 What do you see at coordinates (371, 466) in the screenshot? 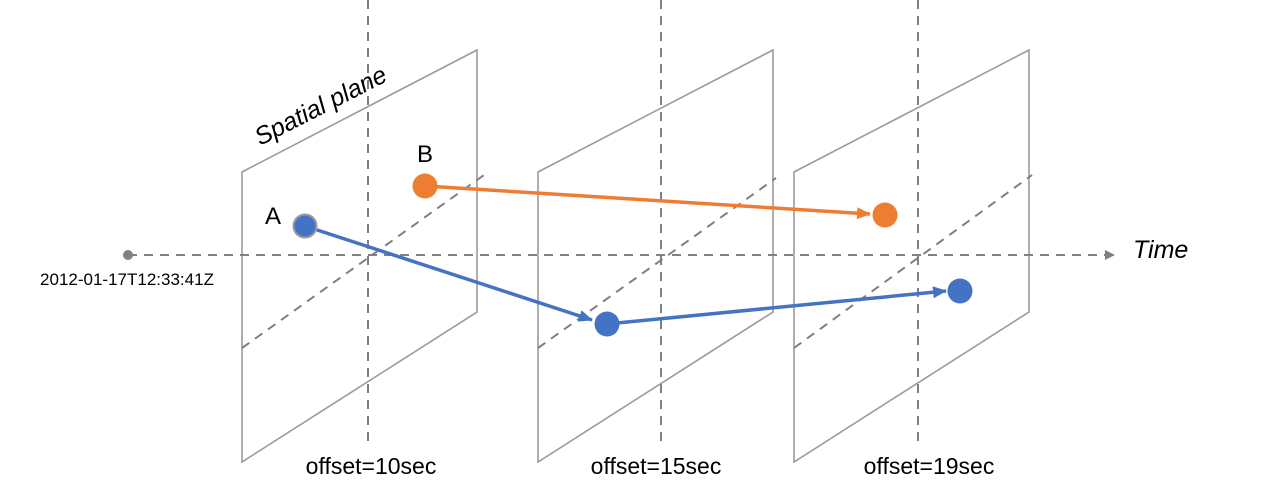
I see `offset-label-1: offset=10sec` at bounding box center [371, 466].